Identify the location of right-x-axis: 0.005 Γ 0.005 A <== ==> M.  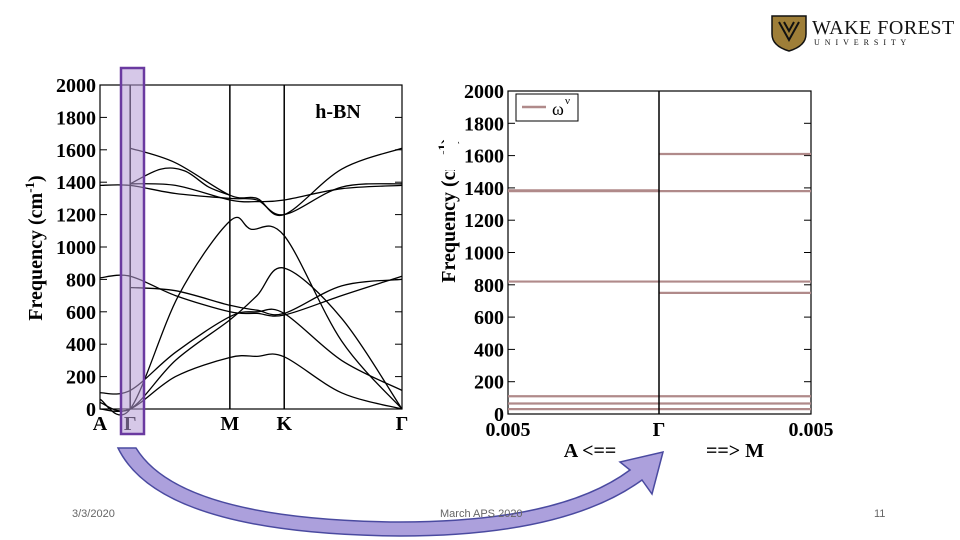
(660, 440).